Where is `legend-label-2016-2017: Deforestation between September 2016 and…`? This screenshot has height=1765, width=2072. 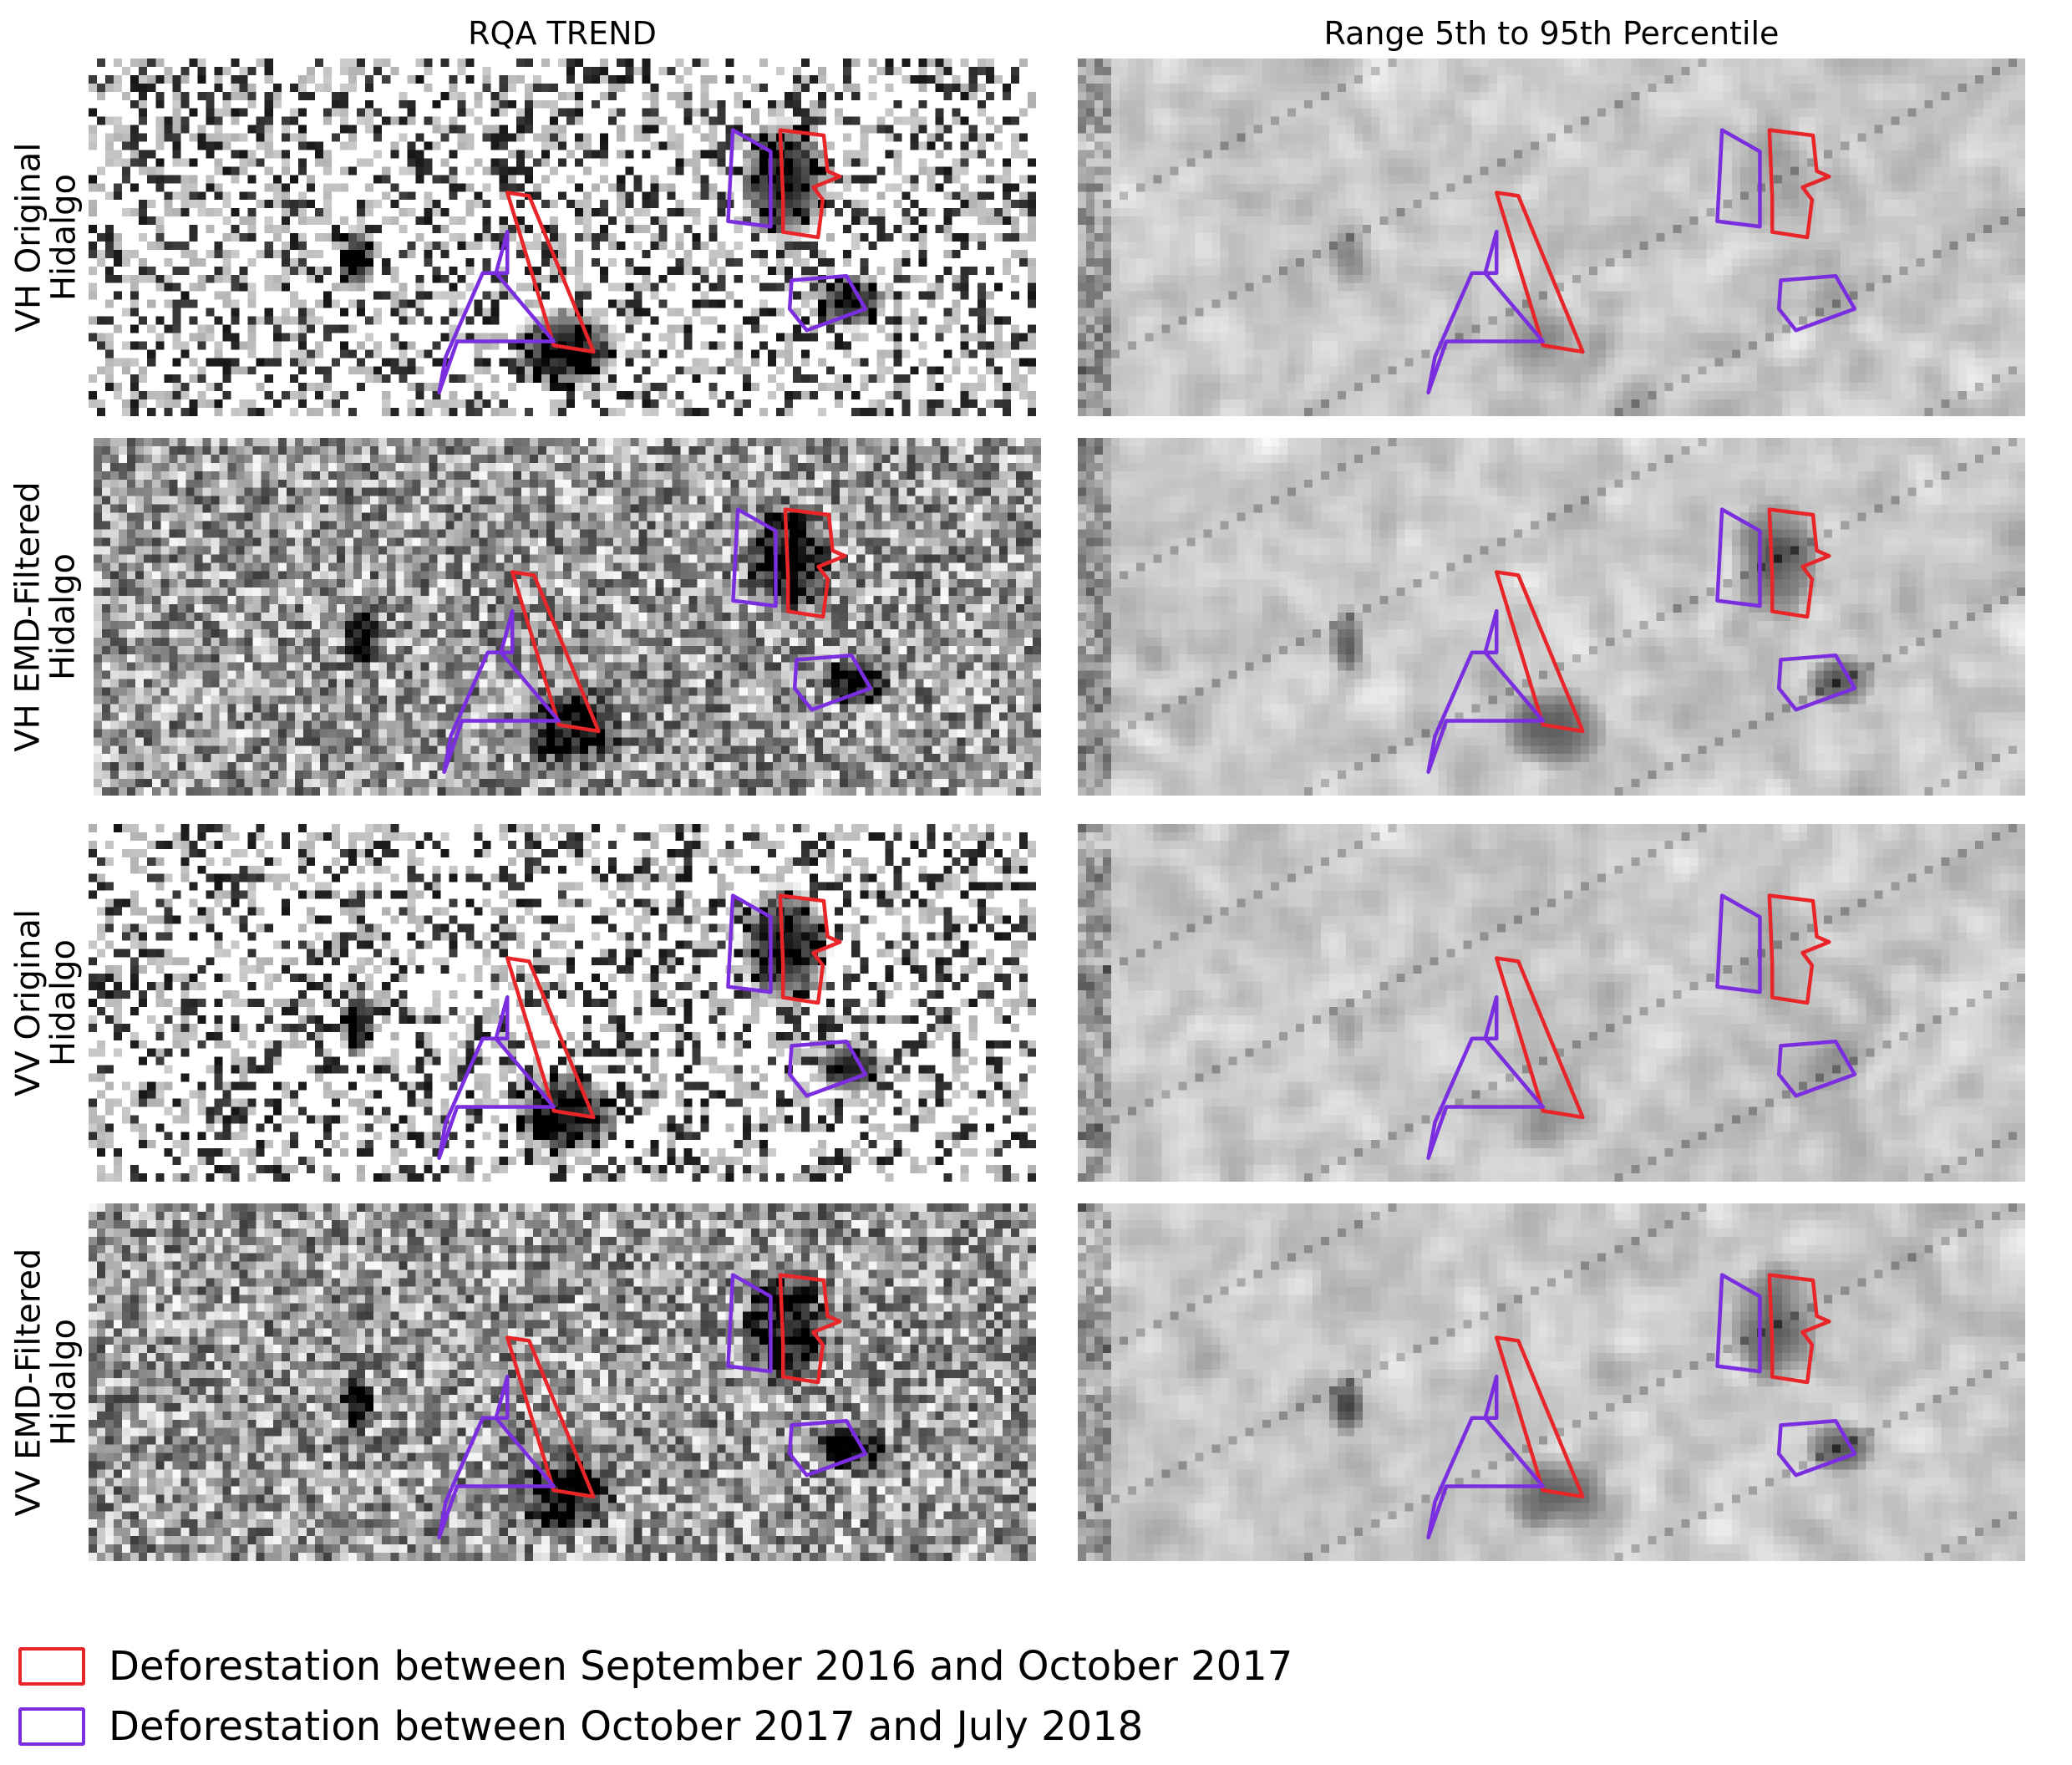 legend-label-2016-2017: Deforestation between September 2016 and… is located at coordinates (701, 1666).